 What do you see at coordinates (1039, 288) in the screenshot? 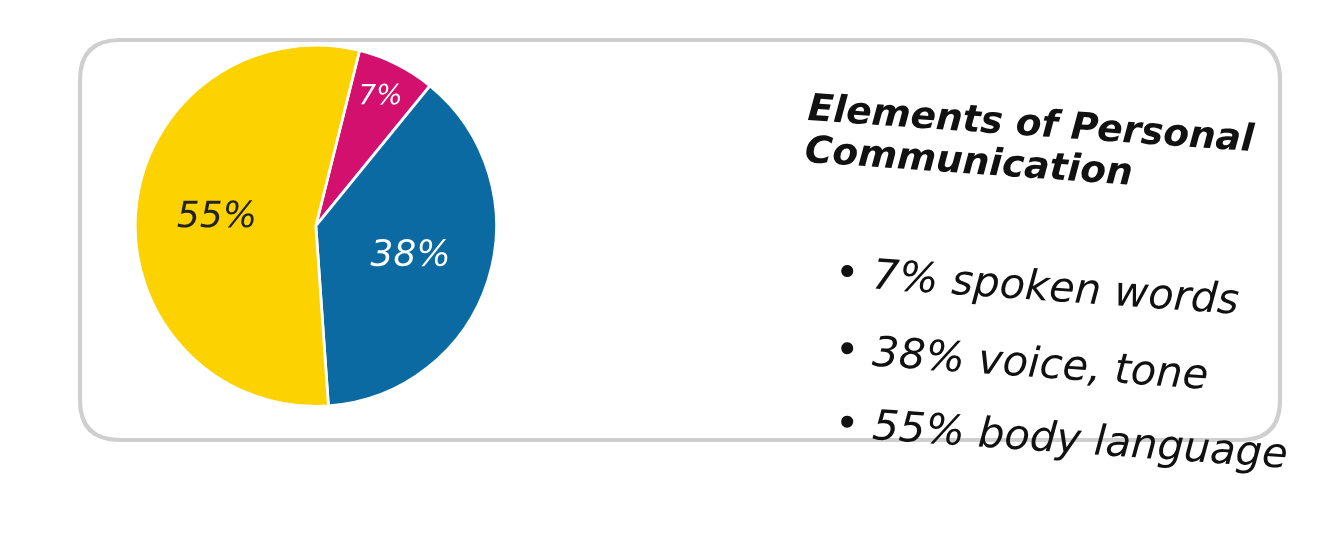
I see `text: • 7% spoken words` at bounding box center [1039, 288].